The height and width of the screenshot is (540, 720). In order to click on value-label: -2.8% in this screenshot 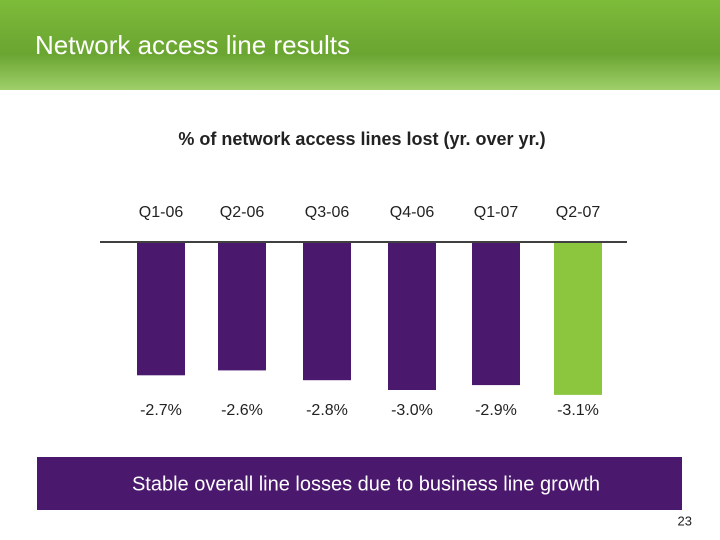, I will do `click(327, 410)`.